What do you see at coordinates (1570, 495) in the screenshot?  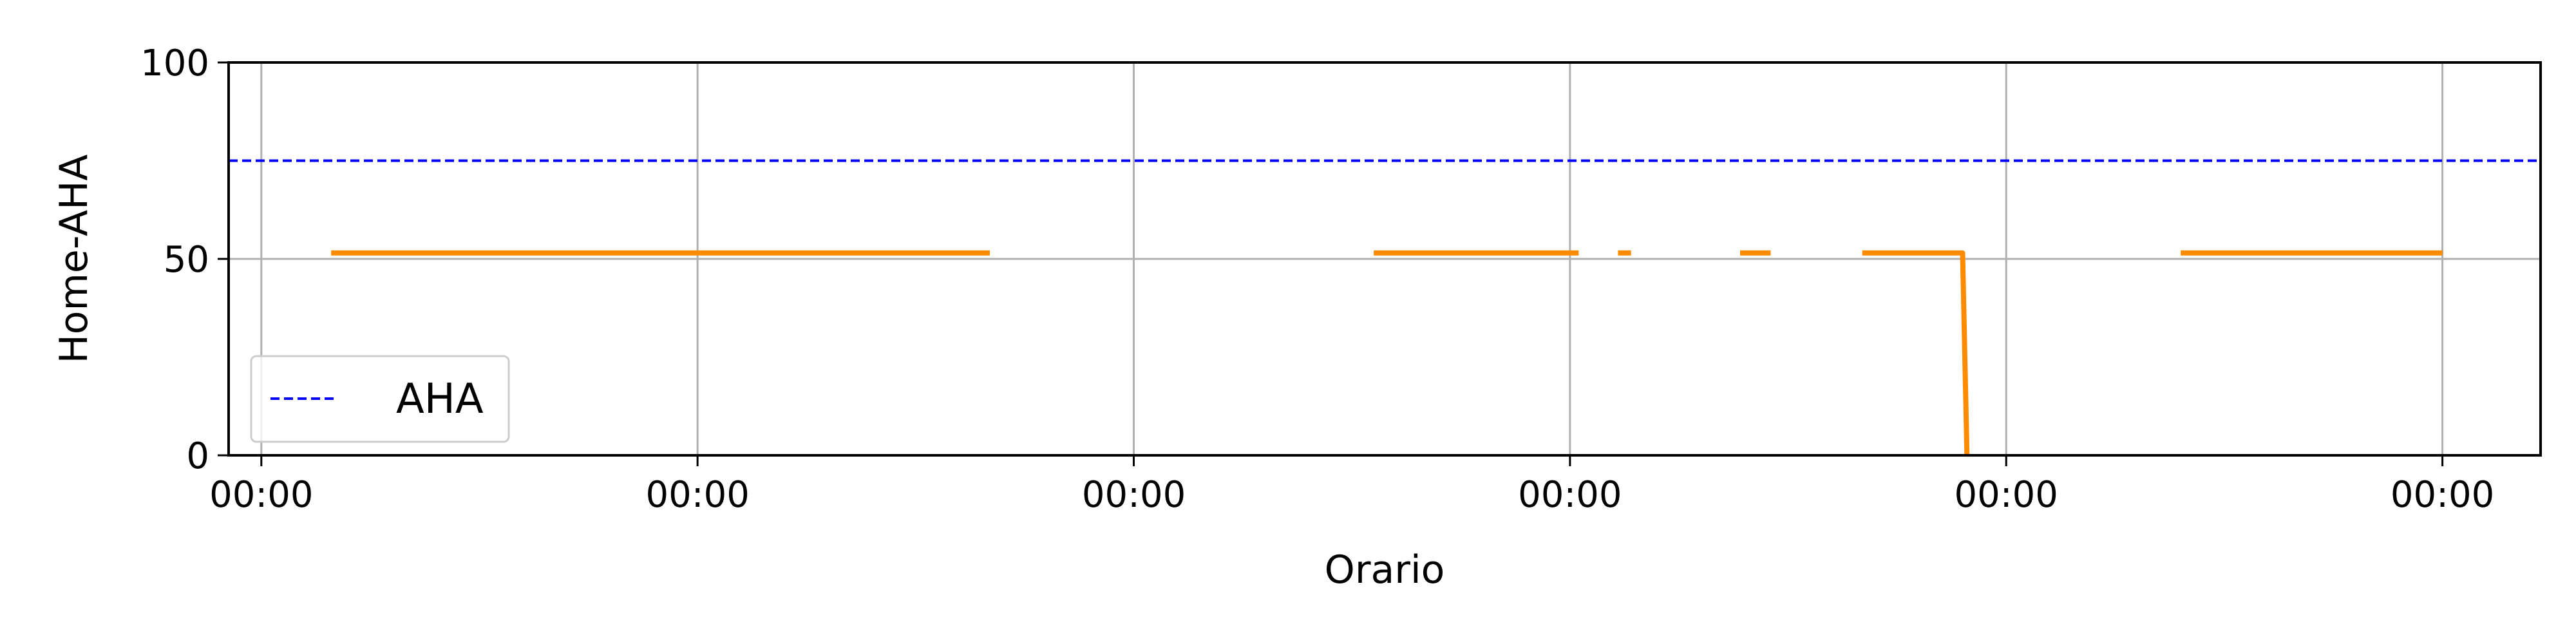 I see `x-tick-label-3: 00:00` at bounding box center [1570, 495].